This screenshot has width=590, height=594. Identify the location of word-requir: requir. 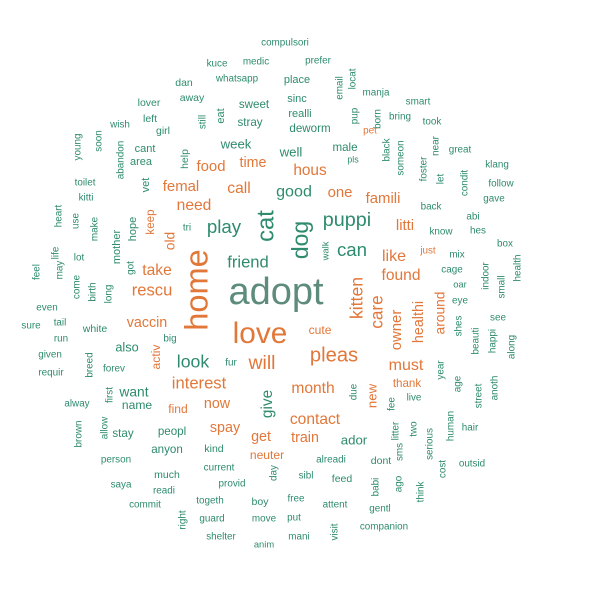
(51, 373).